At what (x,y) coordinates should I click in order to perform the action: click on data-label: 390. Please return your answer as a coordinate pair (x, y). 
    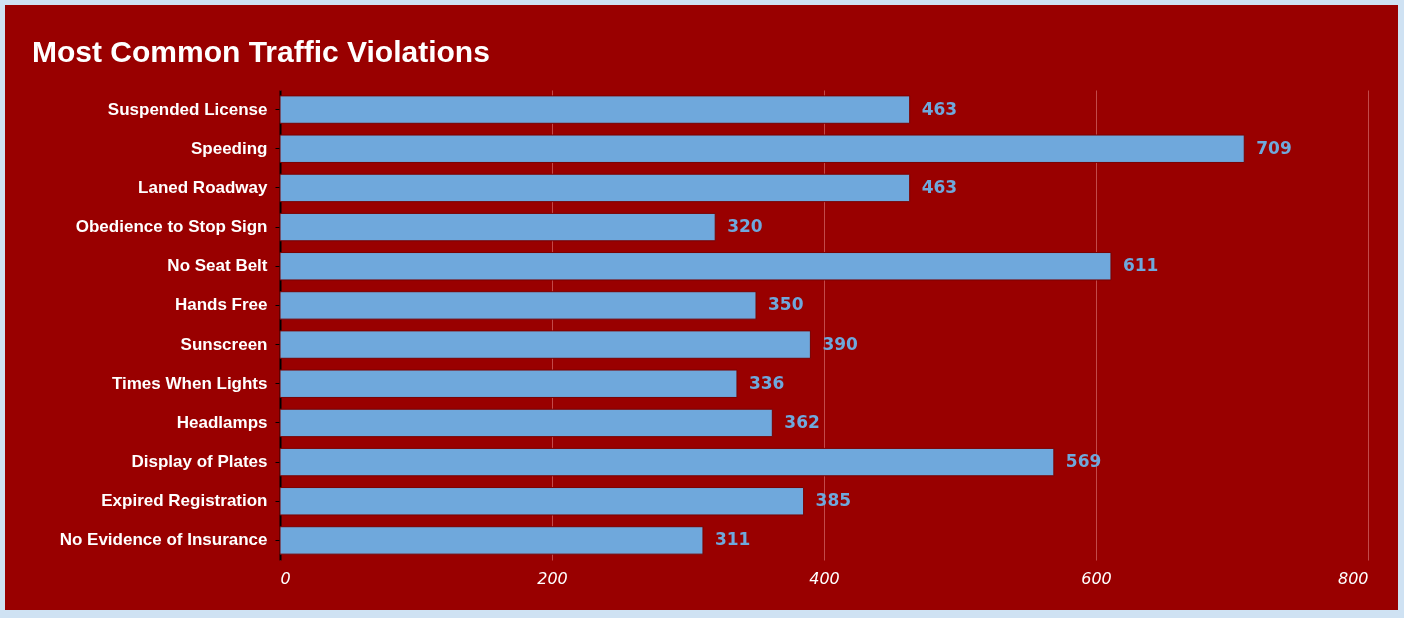
    Looking at the image, I should click on (840, 343).